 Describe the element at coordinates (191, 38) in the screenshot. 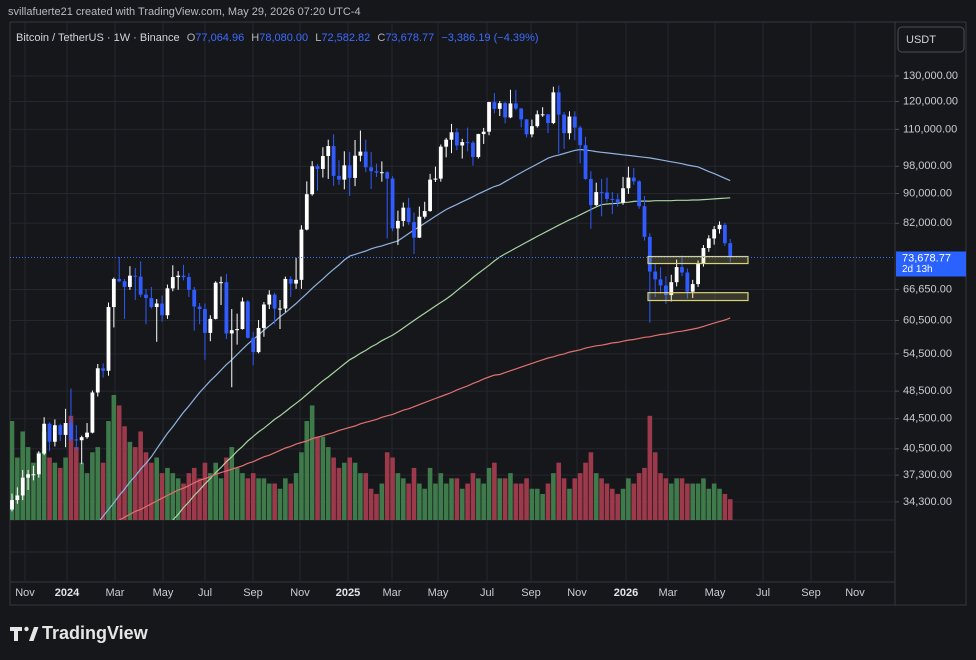

I see `open-label: O` at that location.